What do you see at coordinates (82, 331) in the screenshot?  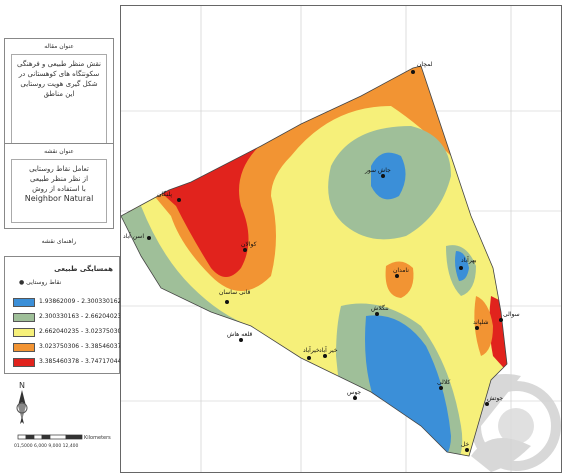 I see `legend-range-3: 2.662040235 - 3.023750305` at bounding box center [82, 331].